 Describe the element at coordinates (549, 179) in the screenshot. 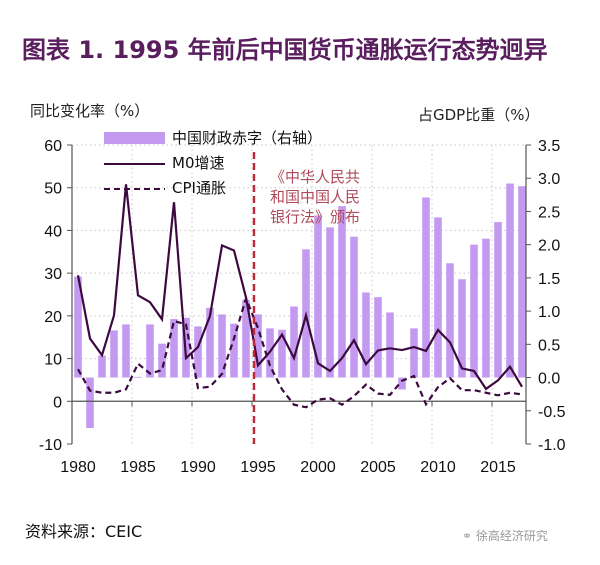

I see `right-tick-label: 3.0` at that location.